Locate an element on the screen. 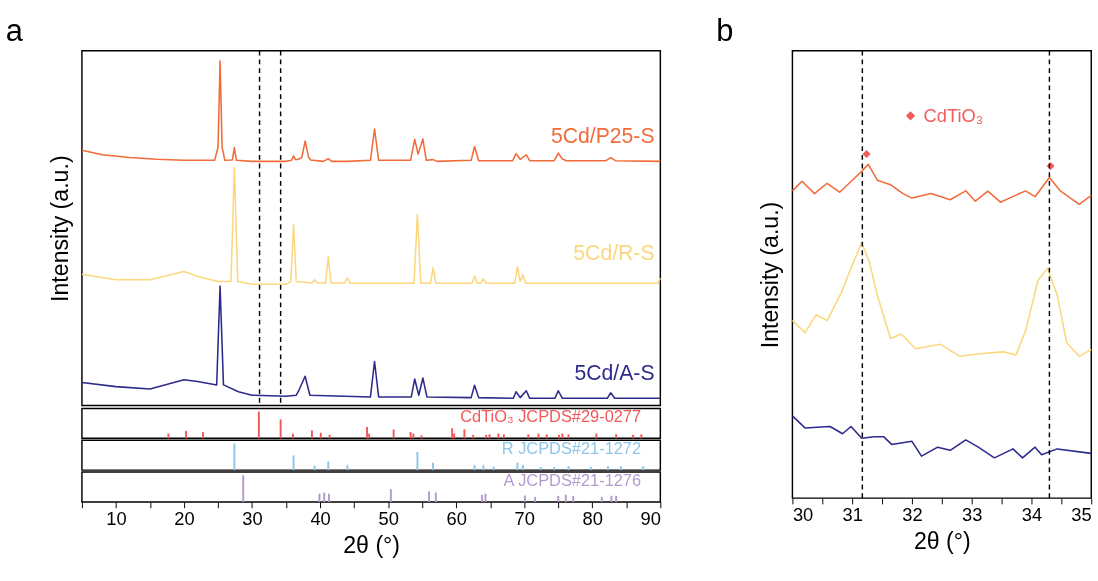 Image resolution: width=1098 pixels, height=581 pixels. series-label: 5Cd/R-S is located at coordinates (614, 252).